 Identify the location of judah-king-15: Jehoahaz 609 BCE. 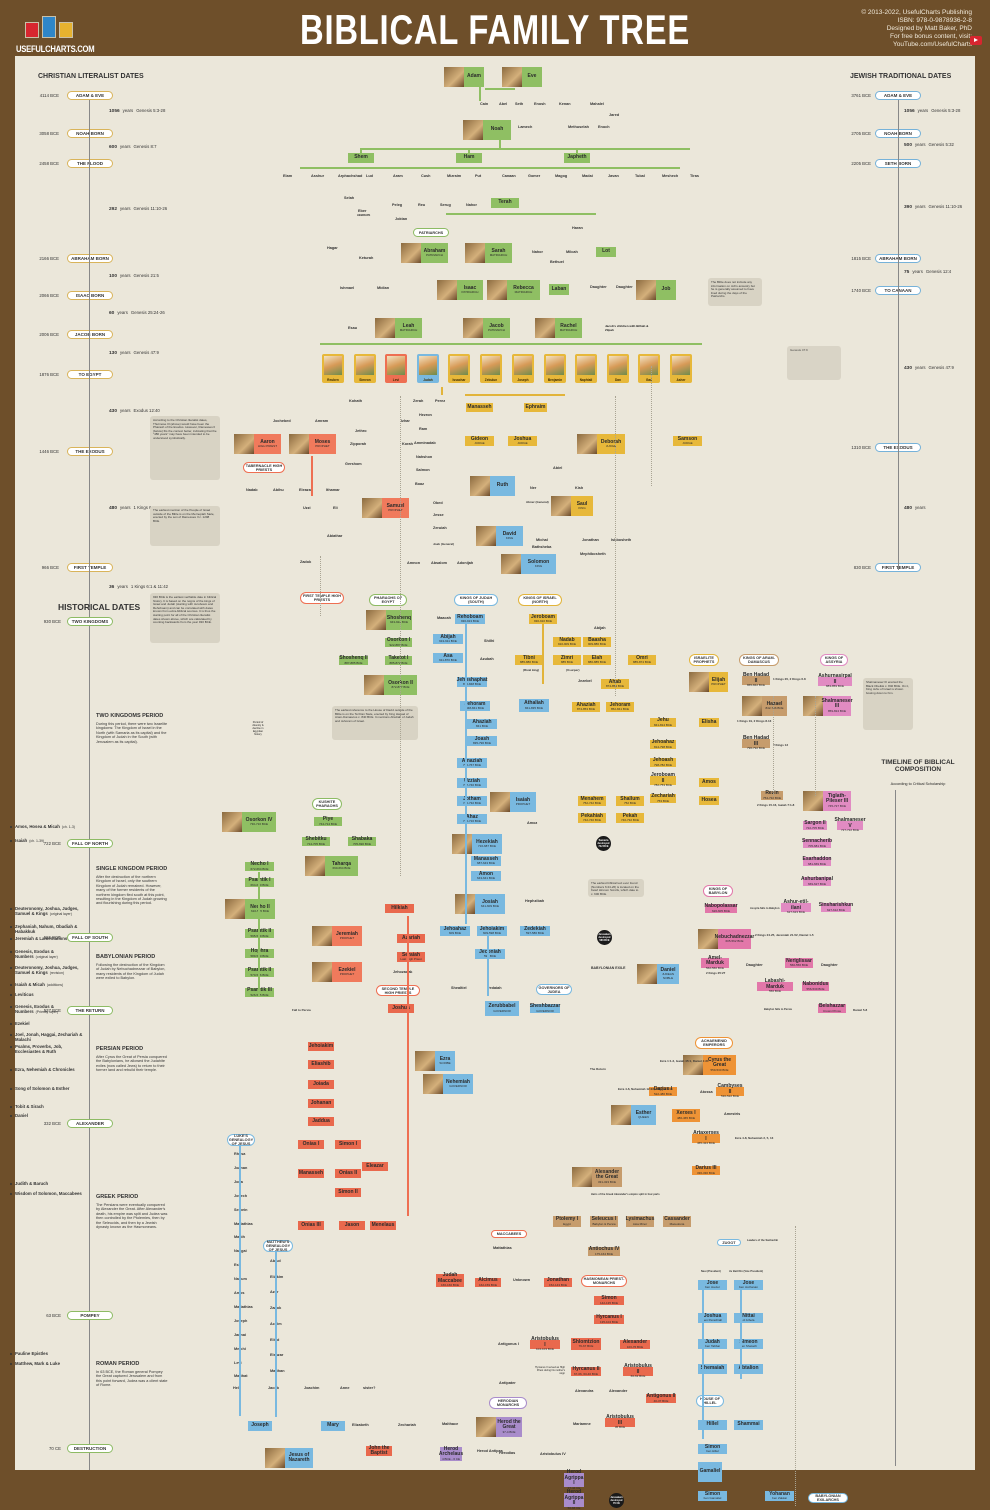
(455, 931).